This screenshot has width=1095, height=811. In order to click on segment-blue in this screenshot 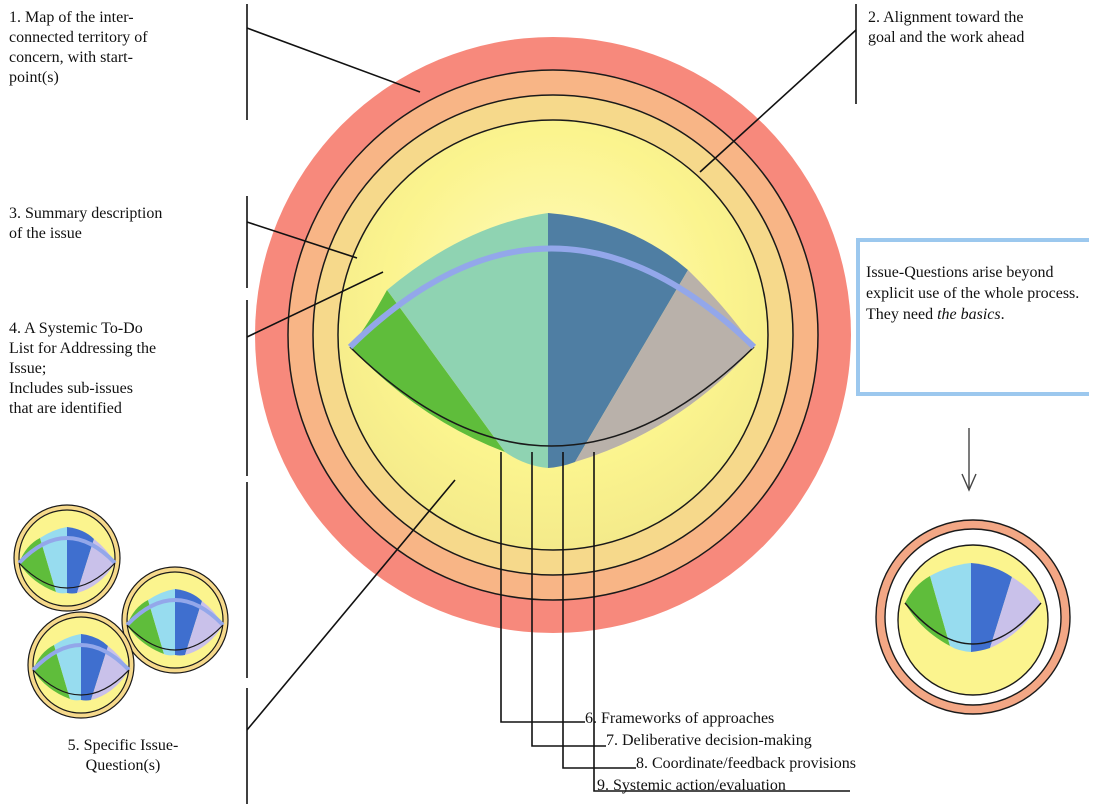, I will do `click(618, 340)`.